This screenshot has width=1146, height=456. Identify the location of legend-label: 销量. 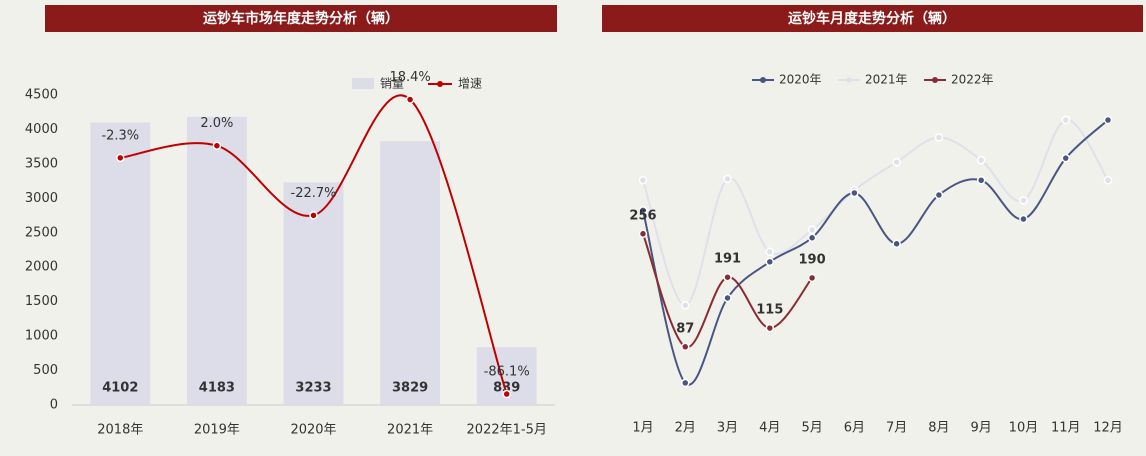
(392, 84).